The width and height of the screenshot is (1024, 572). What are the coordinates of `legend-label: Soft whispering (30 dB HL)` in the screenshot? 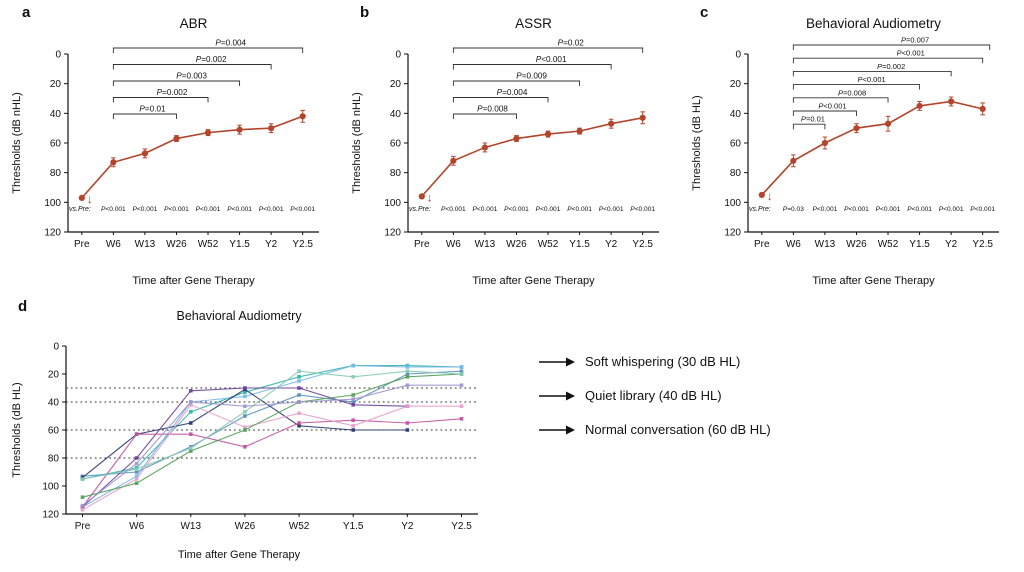 It's located at (663, 361).